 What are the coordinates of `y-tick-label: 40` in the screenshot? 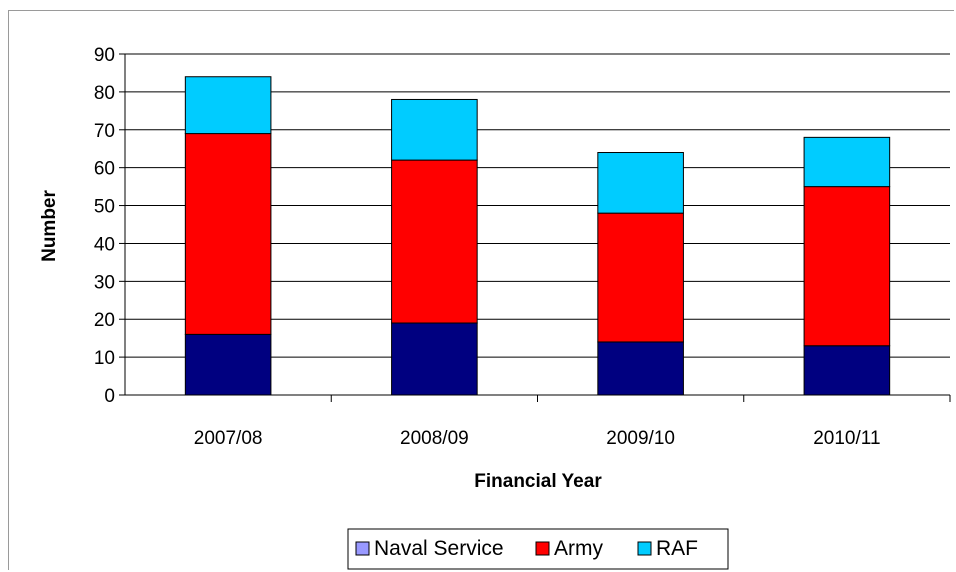 It's located at (104, 244).